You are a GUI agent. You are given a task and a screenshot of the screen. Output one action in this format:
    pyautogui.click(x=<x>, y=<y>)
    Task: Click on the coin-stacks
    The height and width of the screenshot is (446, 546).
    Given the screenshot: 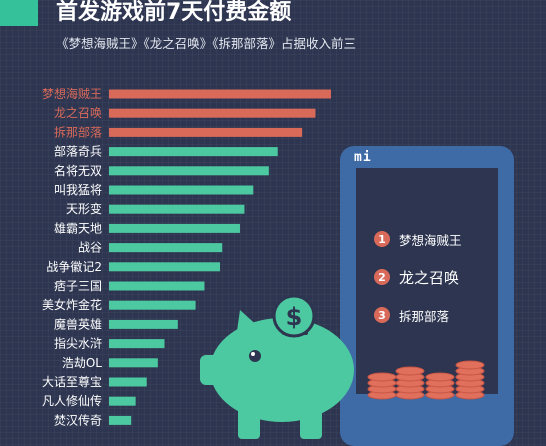 What is the action you would take?
    pyautogui.click(x=426, y=380)
    